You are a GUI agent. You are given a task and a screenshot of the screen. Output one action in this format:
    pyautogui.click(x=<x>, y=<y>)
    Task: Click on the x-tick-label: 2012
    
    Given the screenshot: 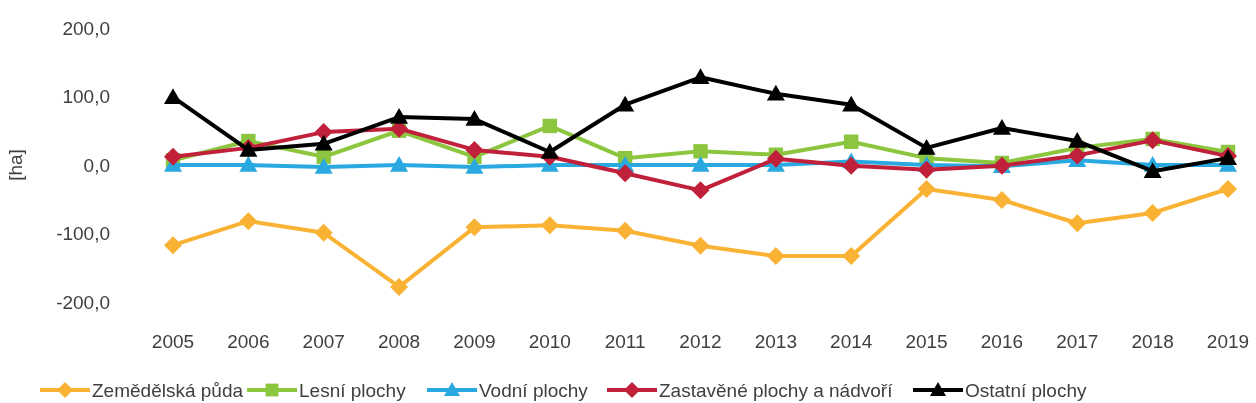 What is the action you would take?
    pyautogui.click(x=700, y=341)
    